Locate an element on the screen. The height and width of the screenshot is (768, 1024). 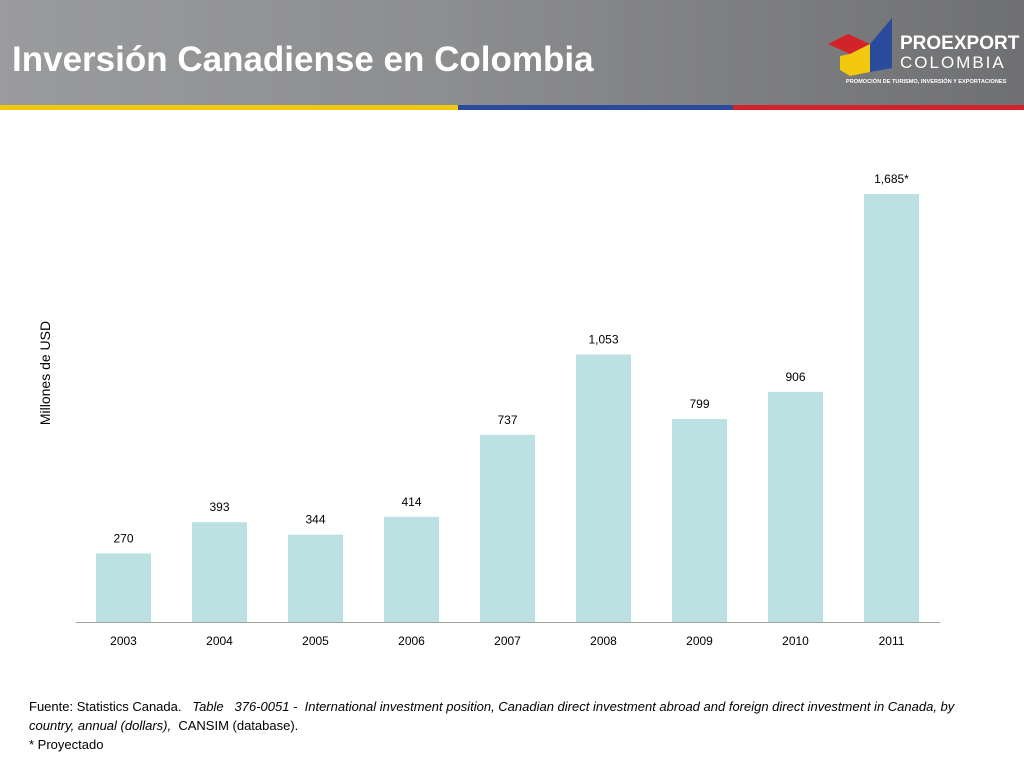
x-tick-label-2003: 2003 is located at coordinates (123, 641).